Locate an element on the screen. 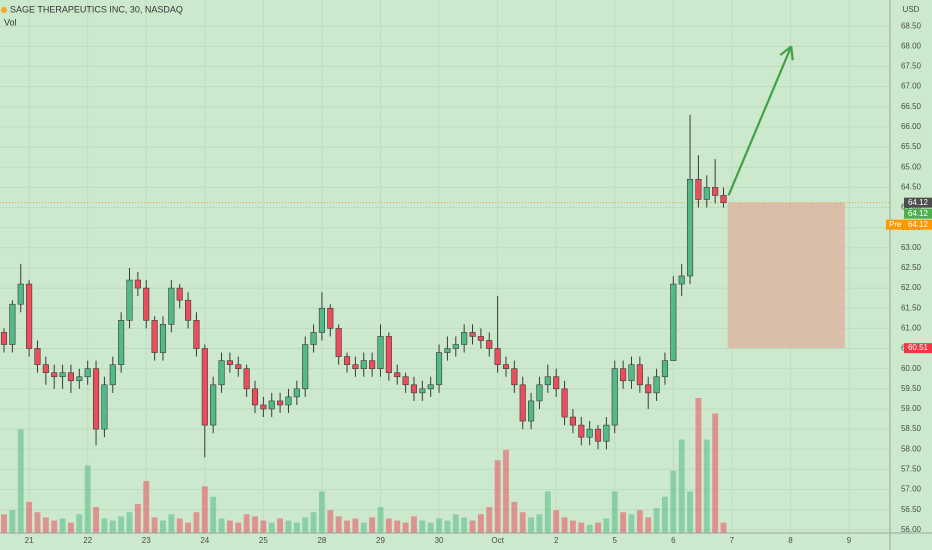  x-tick-label: 7 is located at coordinates (732, 540).